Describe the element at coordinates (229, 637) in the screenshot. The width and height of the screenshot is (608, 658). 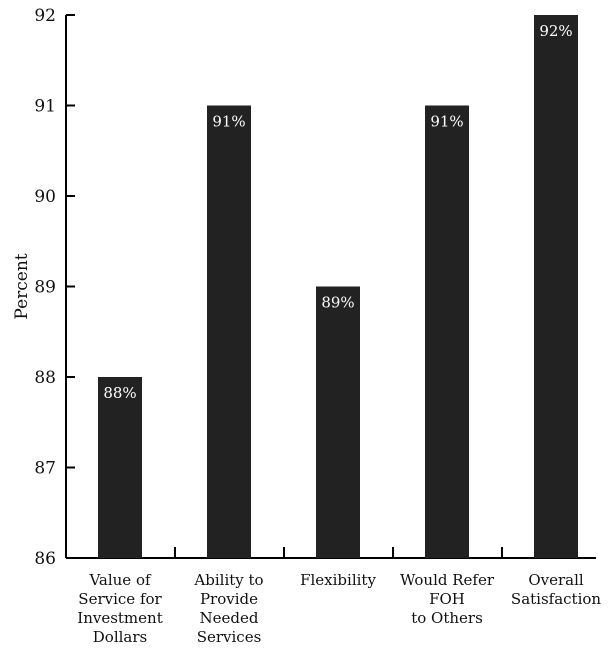
I see `x-category-label-line: Services` at that location.